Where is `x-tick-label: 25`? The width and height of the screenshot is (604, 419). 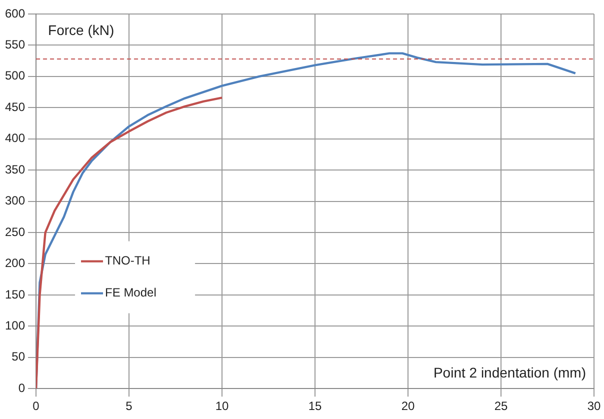
x-tick-label: 25 is located at coordinates (501, 406).